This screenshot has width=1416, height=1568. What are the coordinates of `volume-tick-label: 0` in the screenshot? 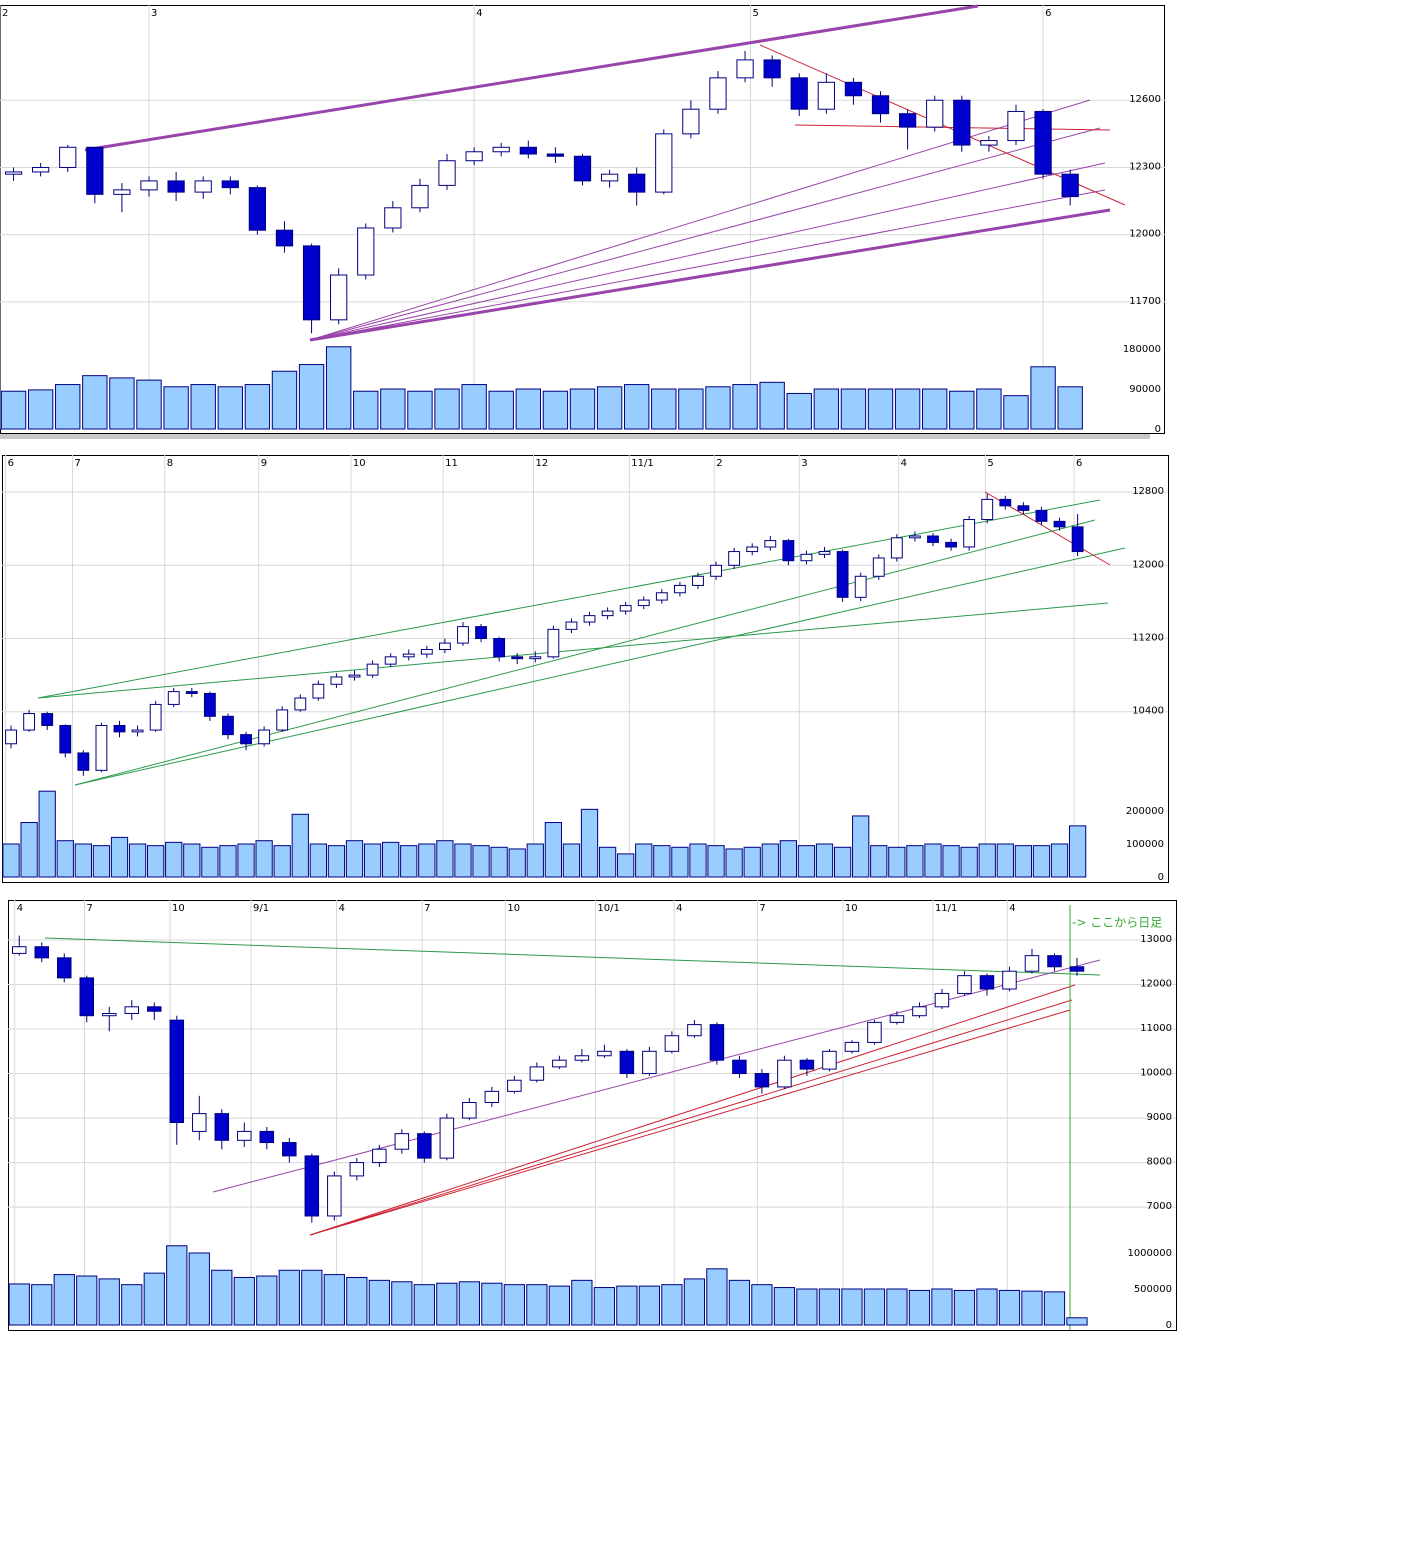 It's located at (1158, 429).